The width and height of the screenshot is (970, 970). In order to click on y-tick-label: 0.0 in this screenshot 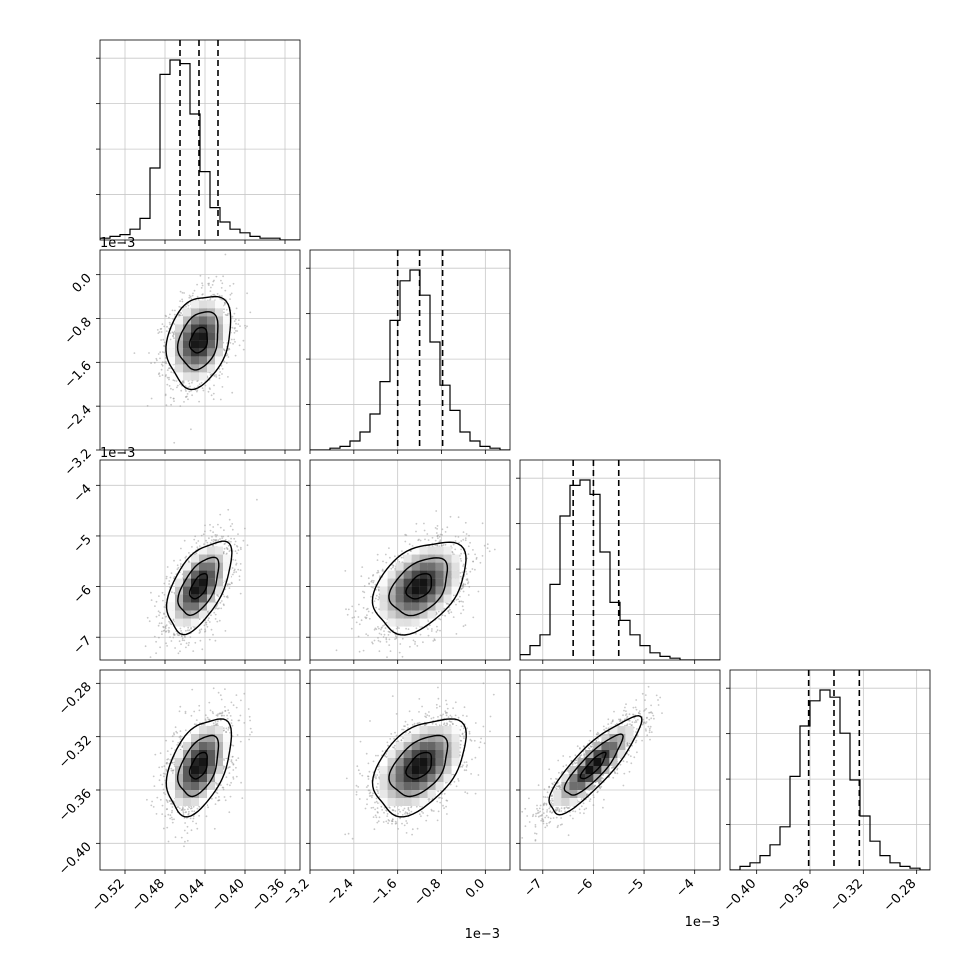, I will do `click(82, 283)`.